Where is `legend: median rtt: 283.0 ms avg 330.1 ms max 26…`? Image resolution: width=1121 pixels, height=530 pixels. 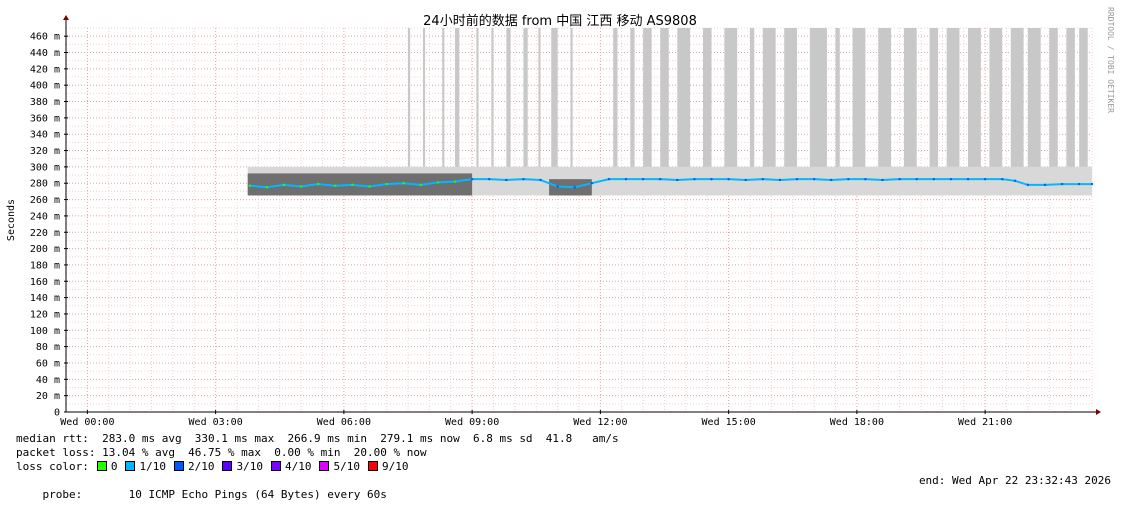 legend: median rtt: 283.0 ms avg 330.1 ms max 26… is located at coordinates (563, 466).